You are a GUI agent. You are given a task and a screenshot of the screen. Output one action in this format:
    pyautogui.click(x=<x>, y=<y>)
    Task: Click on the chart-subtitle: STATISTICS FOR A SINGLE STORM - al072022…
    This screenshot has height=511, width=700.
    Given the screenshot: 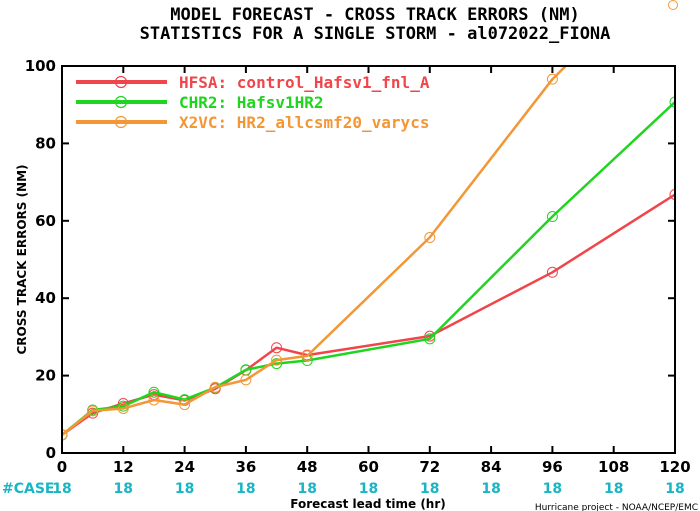 What is the action you would take?
    pyautogui.click(x=375, y=34)
    